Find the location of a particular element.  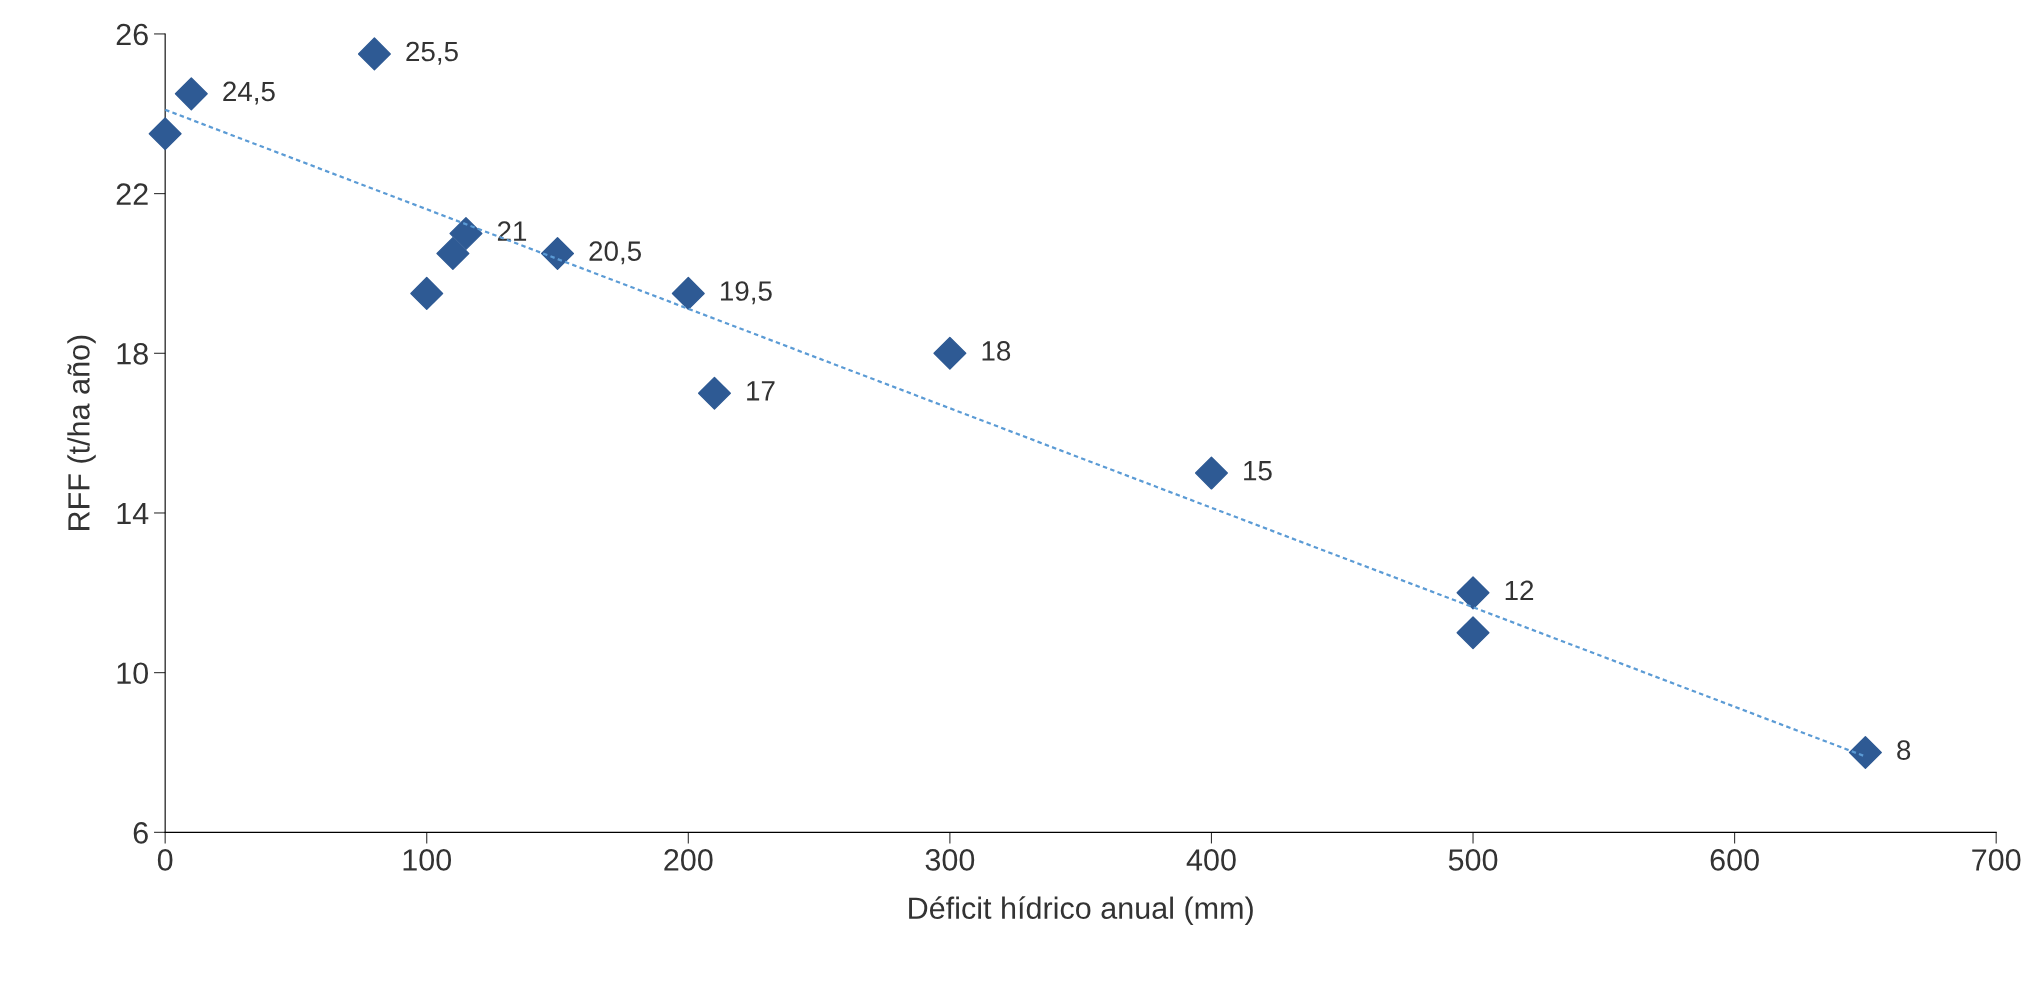

x-tick-label: 700 is located at coordinates (1996, 860).